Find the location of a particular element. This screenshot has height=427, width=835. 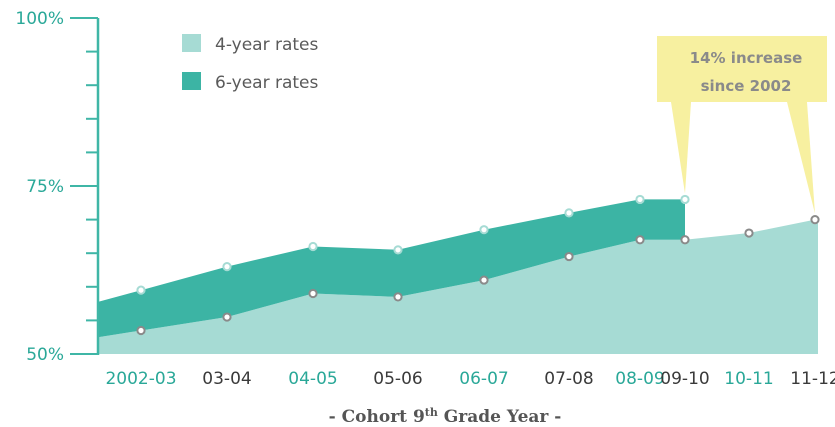

x-axis-title-suffix: Grade Year - is located at coordinates (499, 417).